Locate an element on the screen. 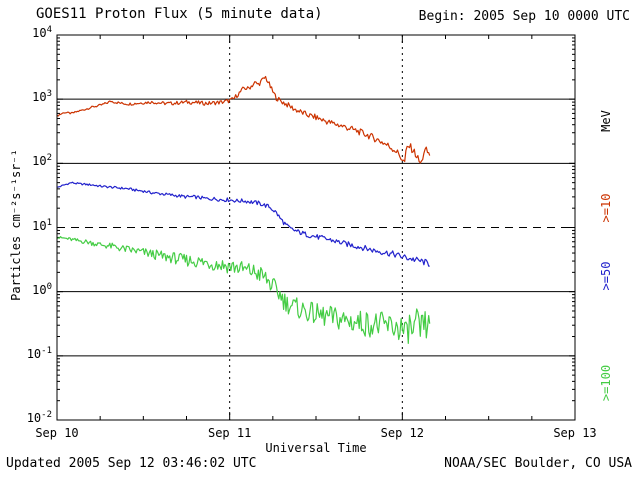 The height and width of the screenshot is (480, 640). x-tick-label: Sep 10 is located at coordinates (57, 433).